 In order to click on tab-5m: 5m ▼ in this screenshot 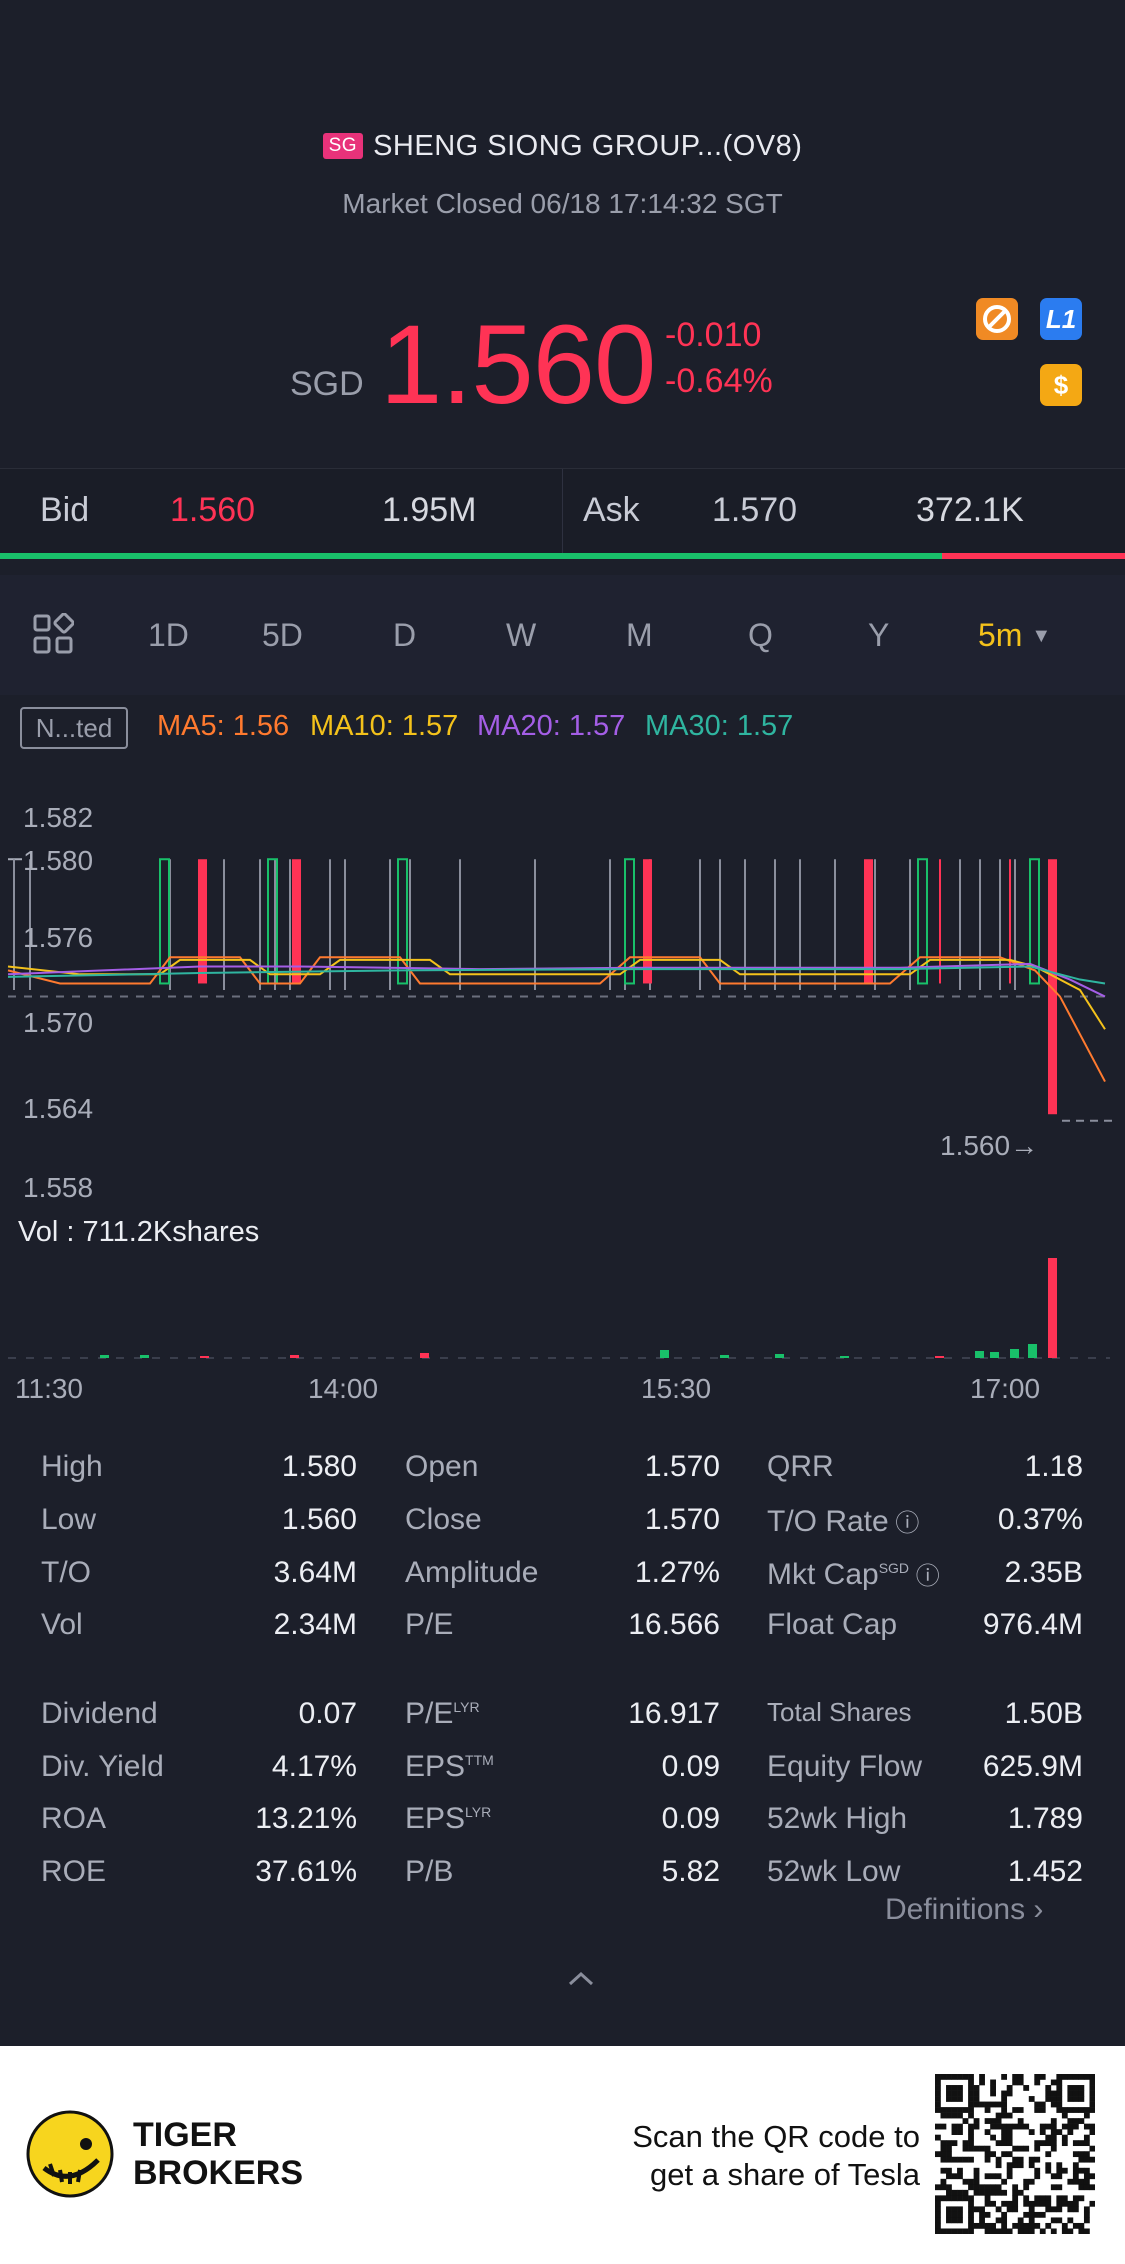, I will do `click(1014, 635)`.